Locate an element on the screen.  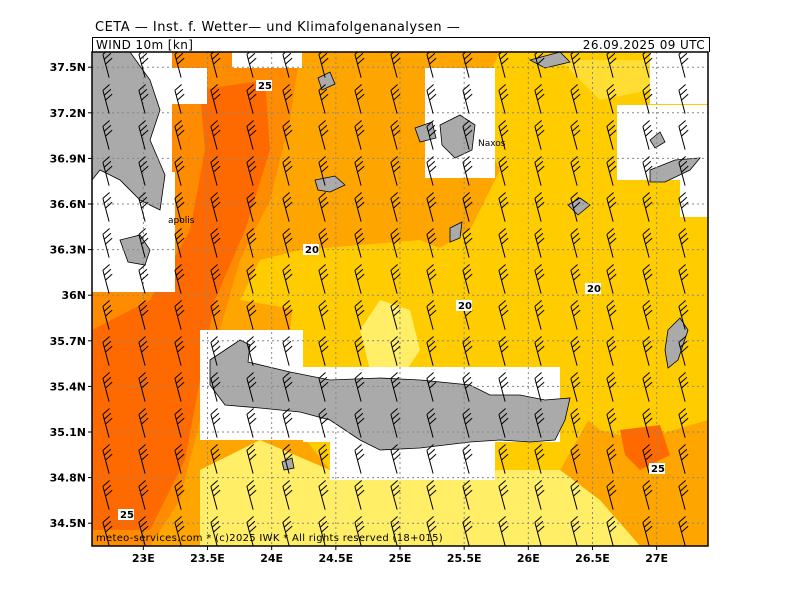
lat-label: 36.6N is located at coordinates (68, 204).